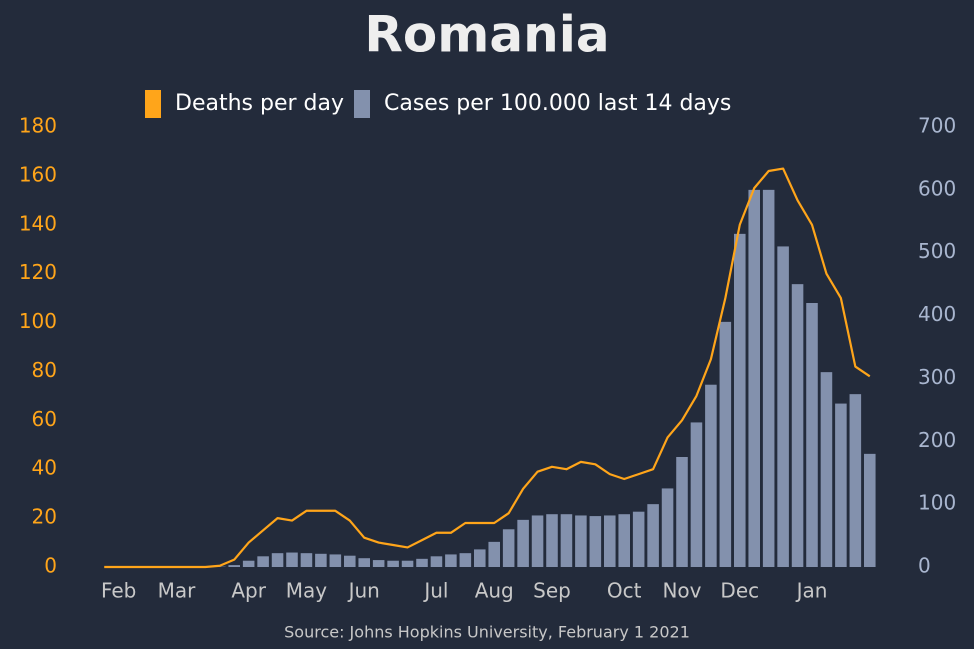  What do you see at coordinates (937, 377) in the screenshot?
I see `y2-tick-label: 300` at bounding box center [937, 377].